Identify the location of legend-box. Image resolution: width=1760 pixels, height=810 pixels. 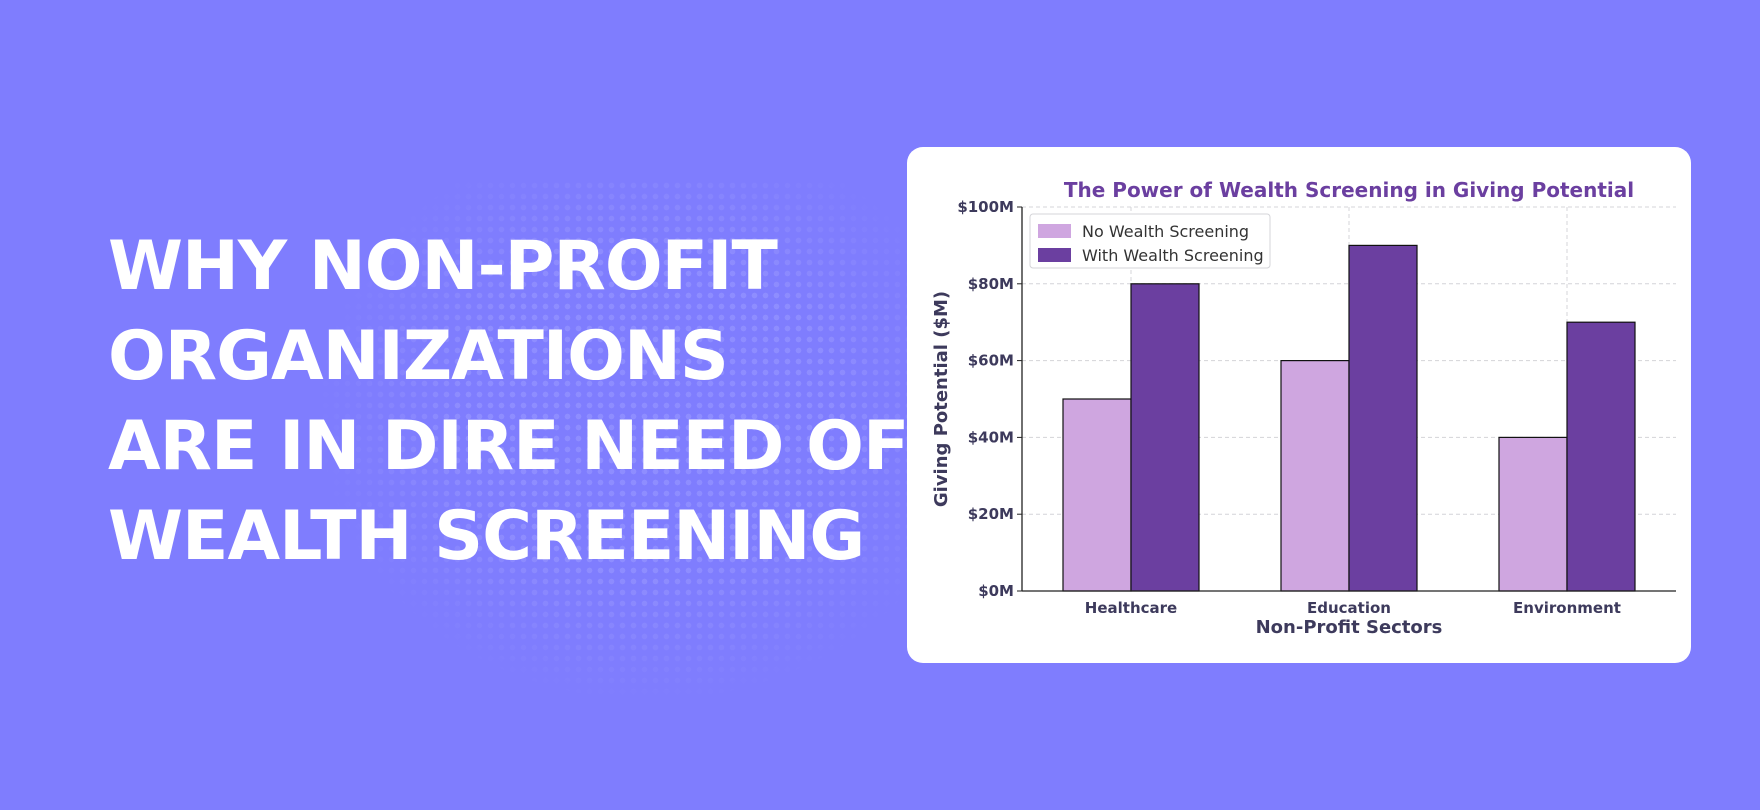
(1150, 241).